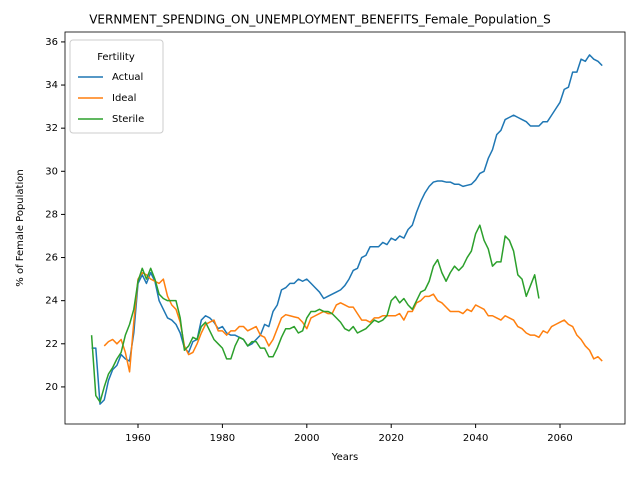  Describe the element at coordinates (390, 438) in the screenshot. I see `x-tick-label: 2020` at that location.